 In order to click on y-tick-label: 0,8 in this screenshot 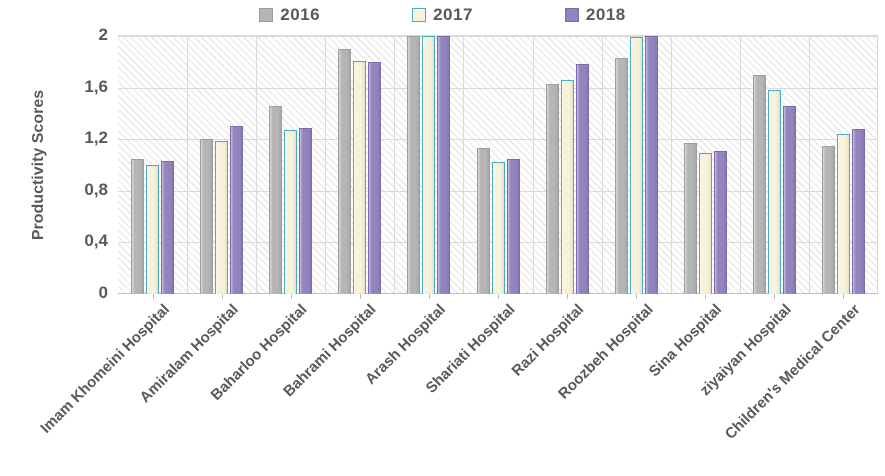, I will do `click(96, 189)`.